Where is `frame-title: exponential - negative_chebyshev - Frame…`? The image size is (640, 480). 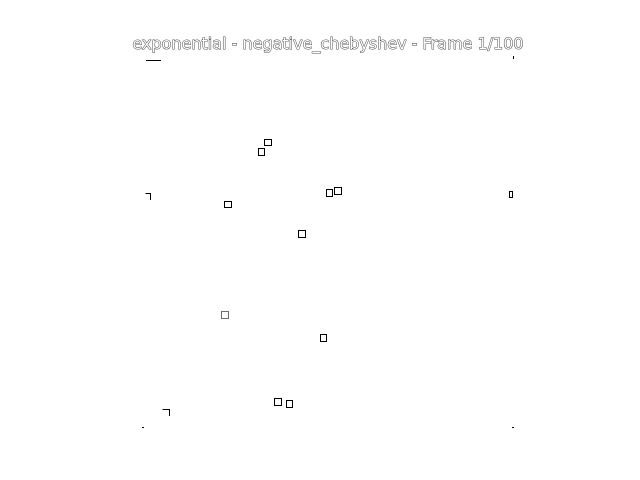 frame-title: exponential - negative_chebyshev - Frame… is located at coordinates (327, 44).